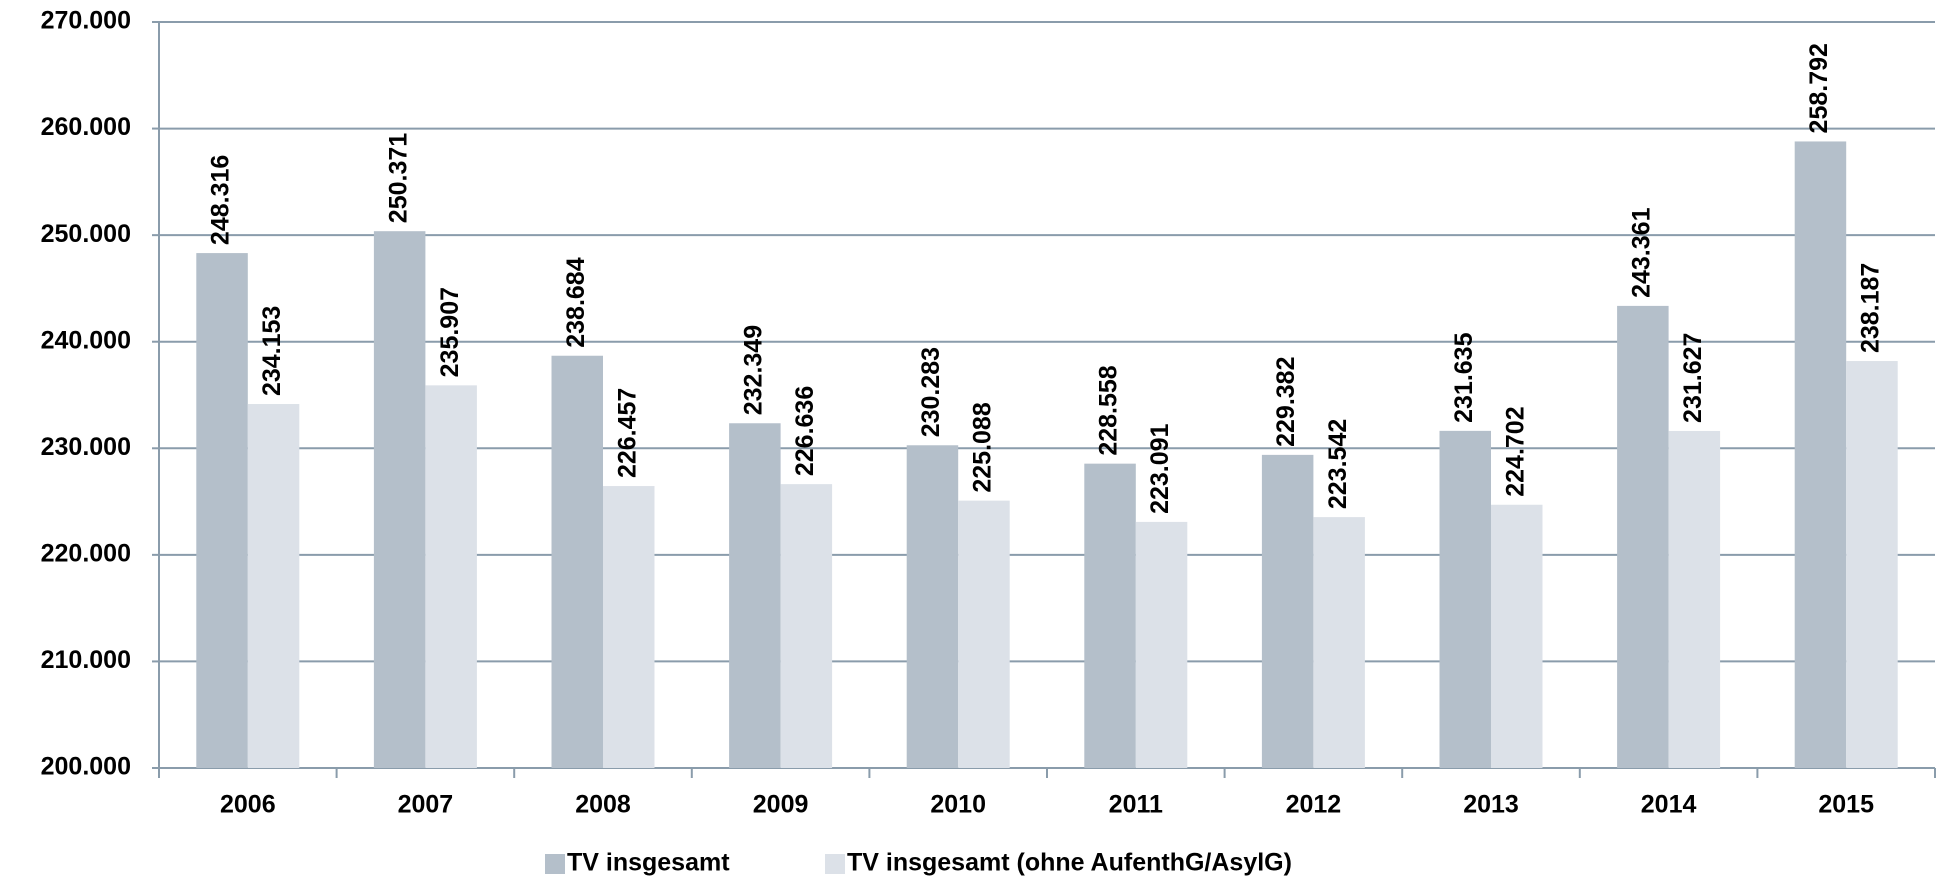 The image size is (1945, 883). What do you see at coordinates (86, 127) in the screenshot?
I see `y-tick-label: 260.000` at bounding box center [86, 127].